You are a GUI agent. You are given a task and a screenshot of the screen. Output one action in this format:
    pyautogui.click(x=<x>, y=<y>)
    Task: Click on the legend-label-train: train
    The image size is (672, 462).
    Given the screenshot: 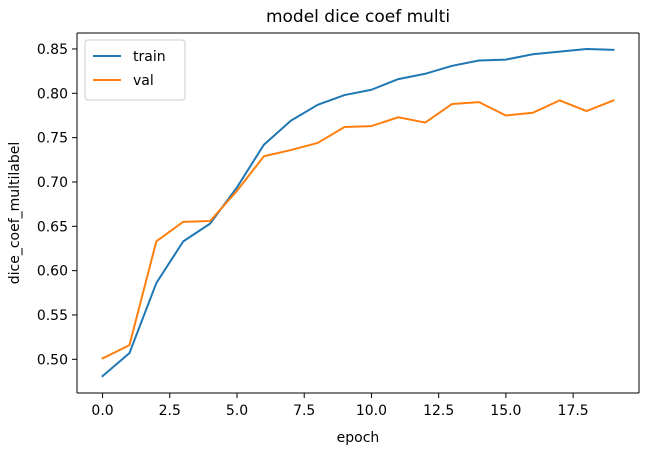 What is the action you would take?
    pyautogui.click(x=149, y=57)
    